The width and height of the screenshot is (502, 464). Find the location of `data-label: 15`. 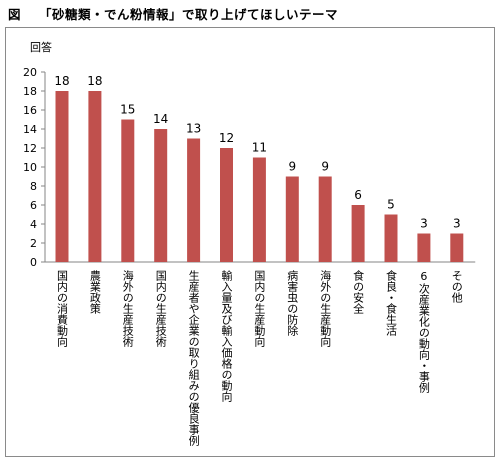

data-label: 15 is located at coordinates (127, 110).